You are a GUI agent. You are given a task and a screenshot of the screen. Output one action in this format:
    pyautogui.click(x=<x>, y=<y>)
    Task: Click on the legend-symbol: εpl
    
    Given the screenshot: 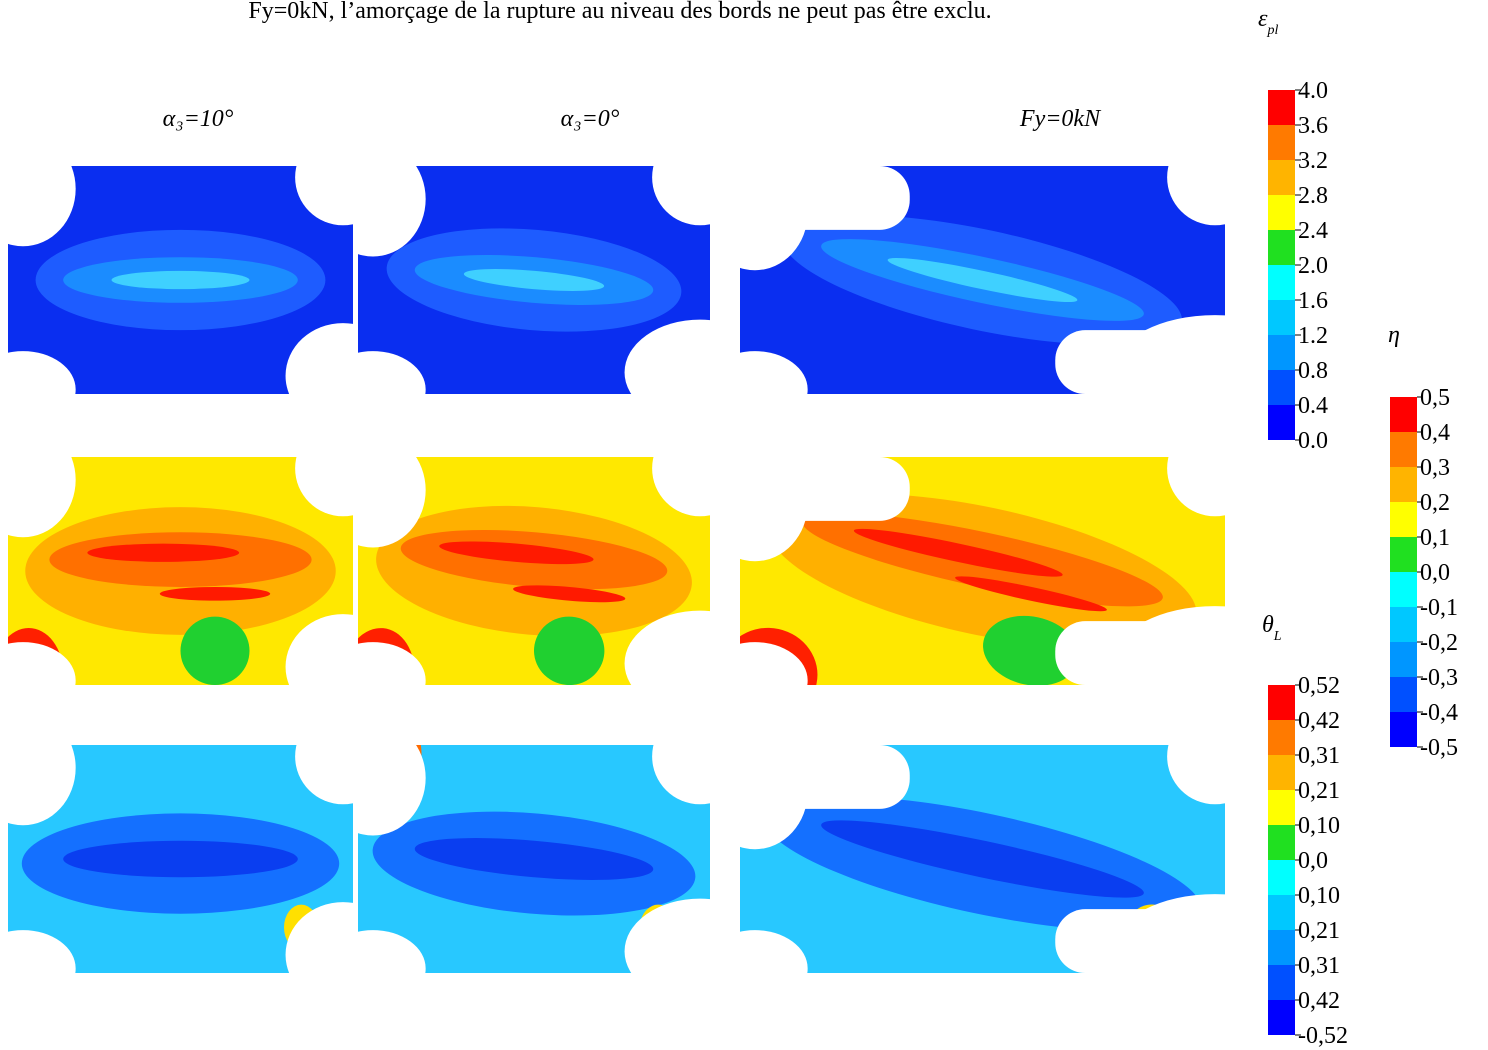 What is the action you would take?
    pyautogui.click(x=1268, y=22)
    